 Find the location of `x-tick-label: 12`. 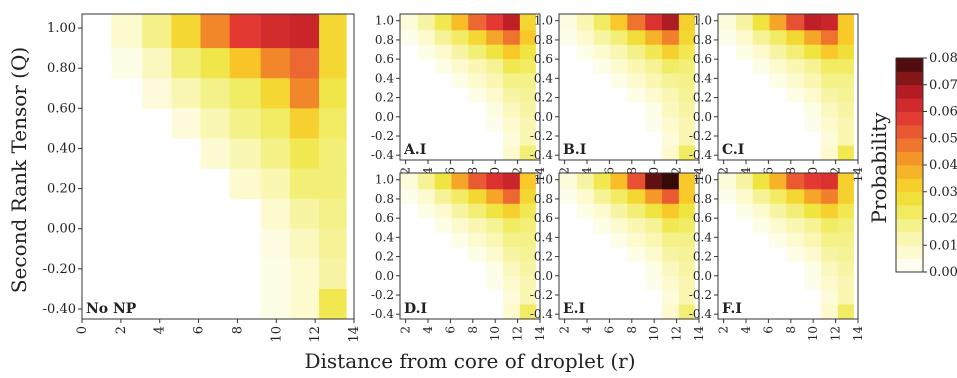

x-tick-label: 12 is located at coordinates (677, 333).